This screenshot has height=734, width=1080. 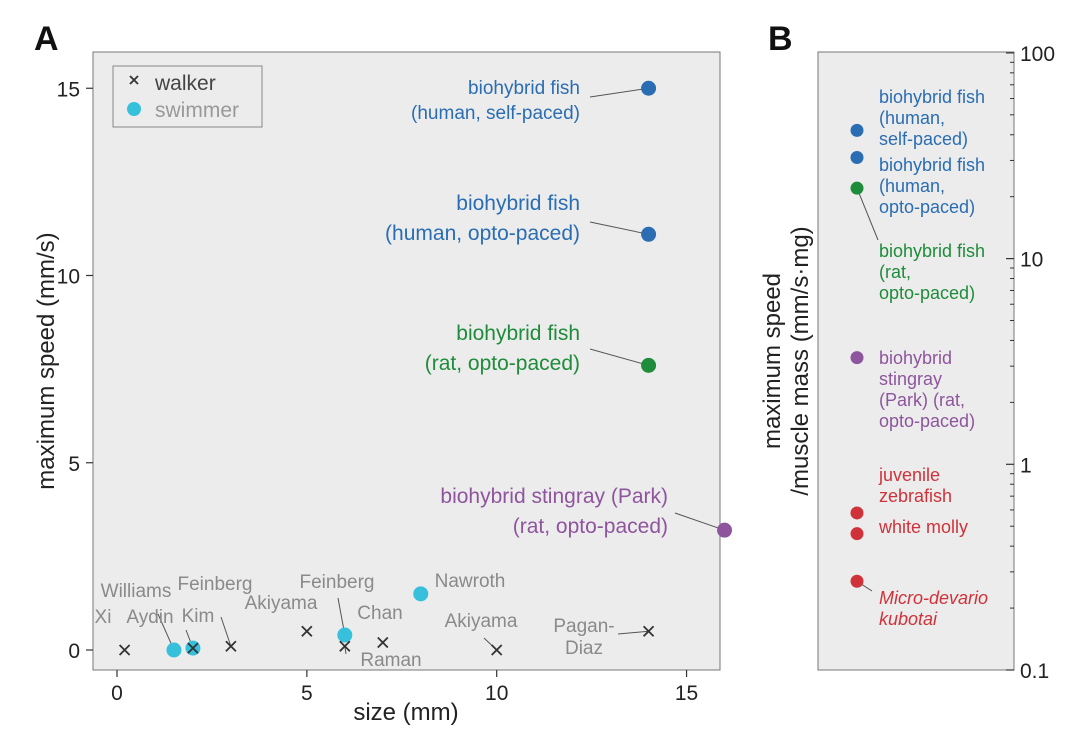 What do you see at coordinates (185, 83) in the screenshot?
I see `legend-walker-label: walker` at bounding box center [185, 83].